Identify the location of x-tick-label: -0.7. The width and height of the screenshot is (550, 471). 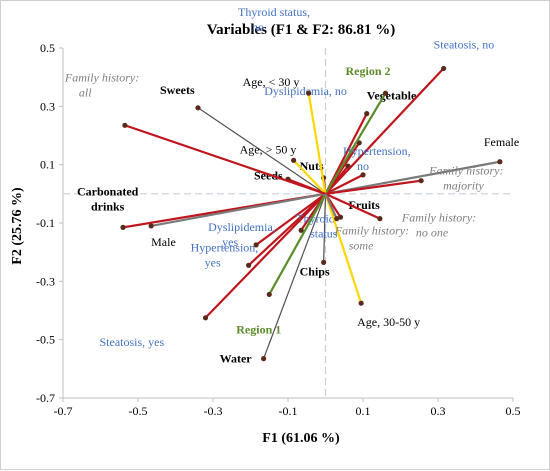
(63, 411).